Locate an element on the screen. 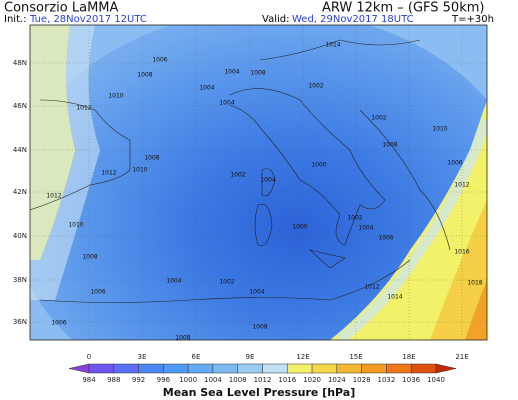 The width and height of the screenshot is (518, 400). lon-label: 3E is located at coordinates (142, 357).